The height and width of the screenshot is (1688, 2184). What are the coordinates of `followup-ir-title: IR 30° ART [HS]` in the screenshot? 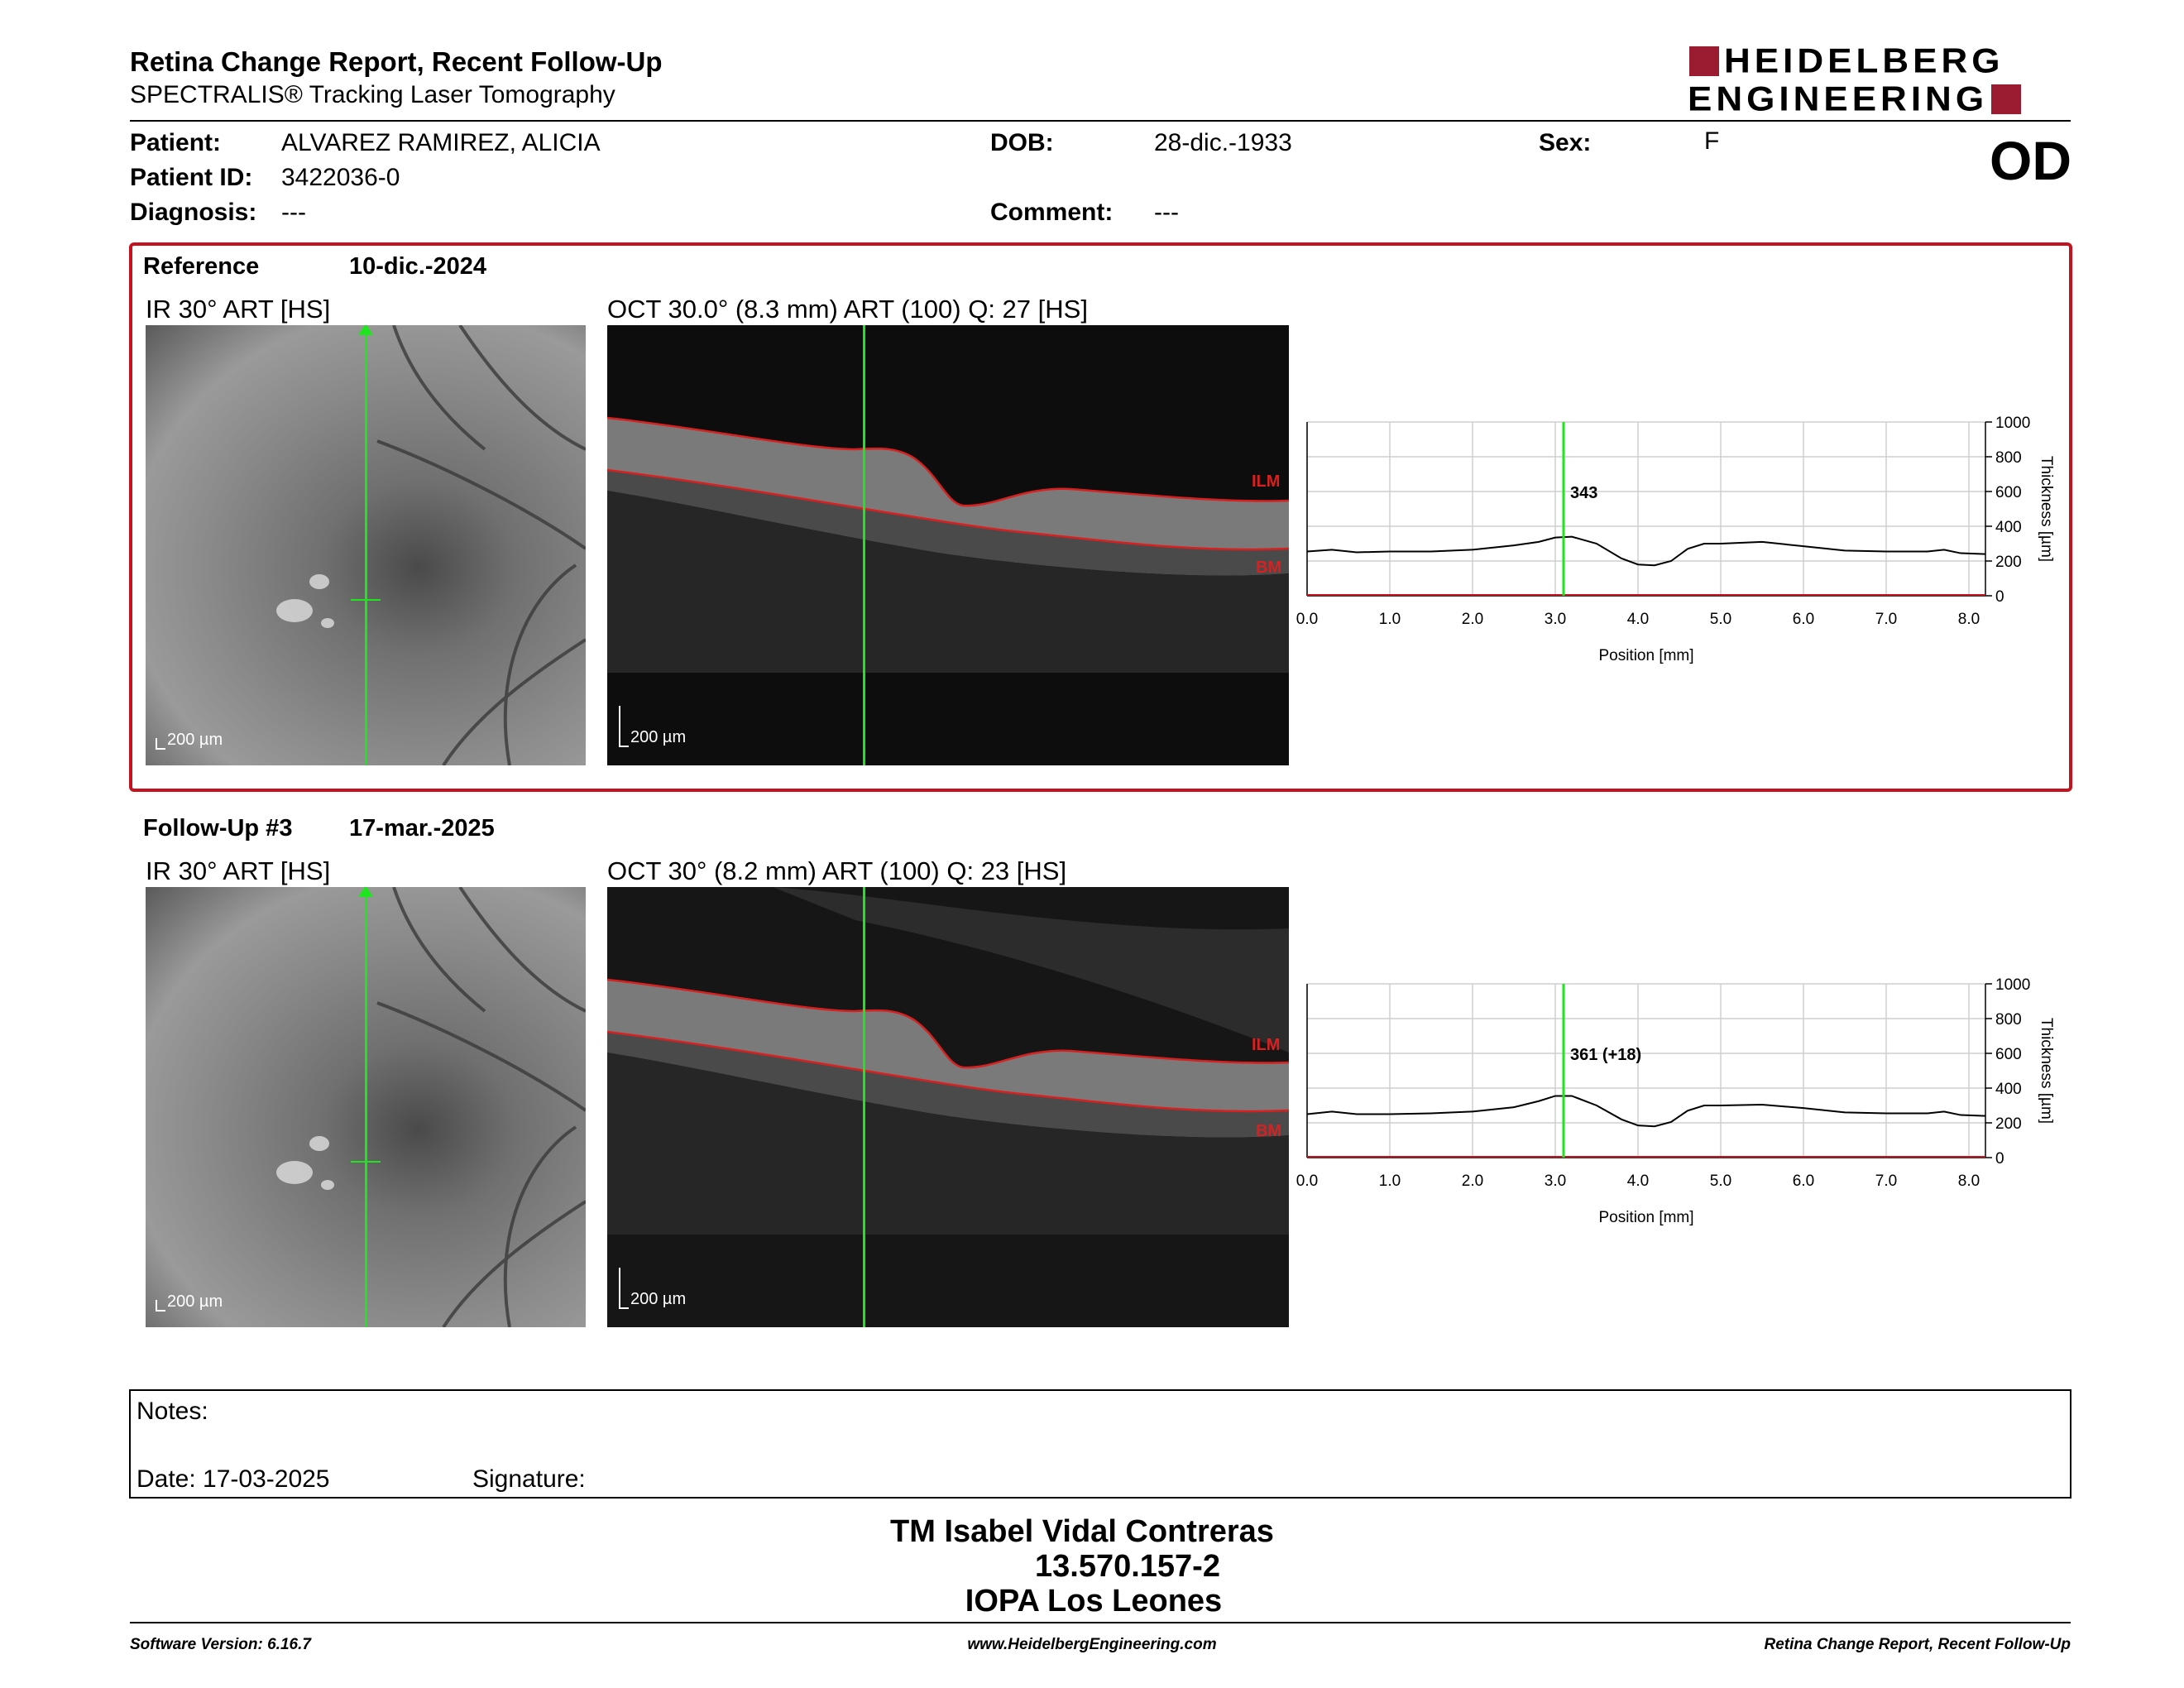 It's located at (238, 870).